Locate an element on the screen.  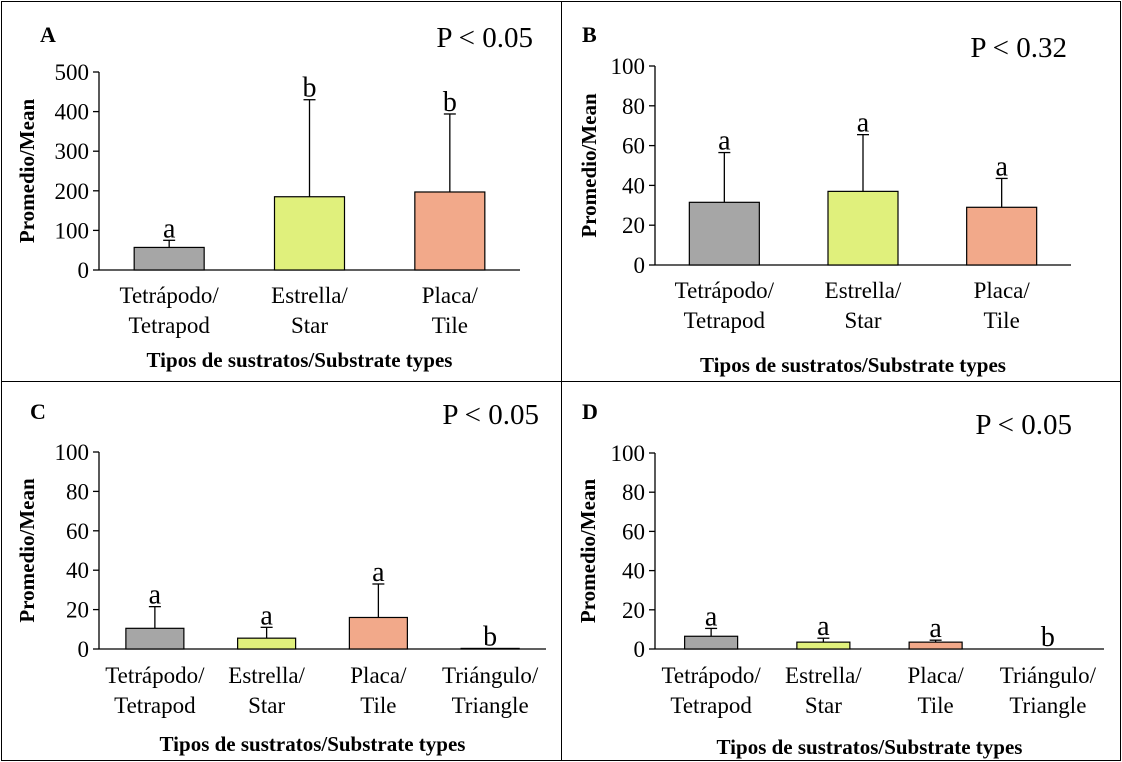
x-axis-title-c: Tipos de sustratos/Substrate types is located at coordinates (313, 744).